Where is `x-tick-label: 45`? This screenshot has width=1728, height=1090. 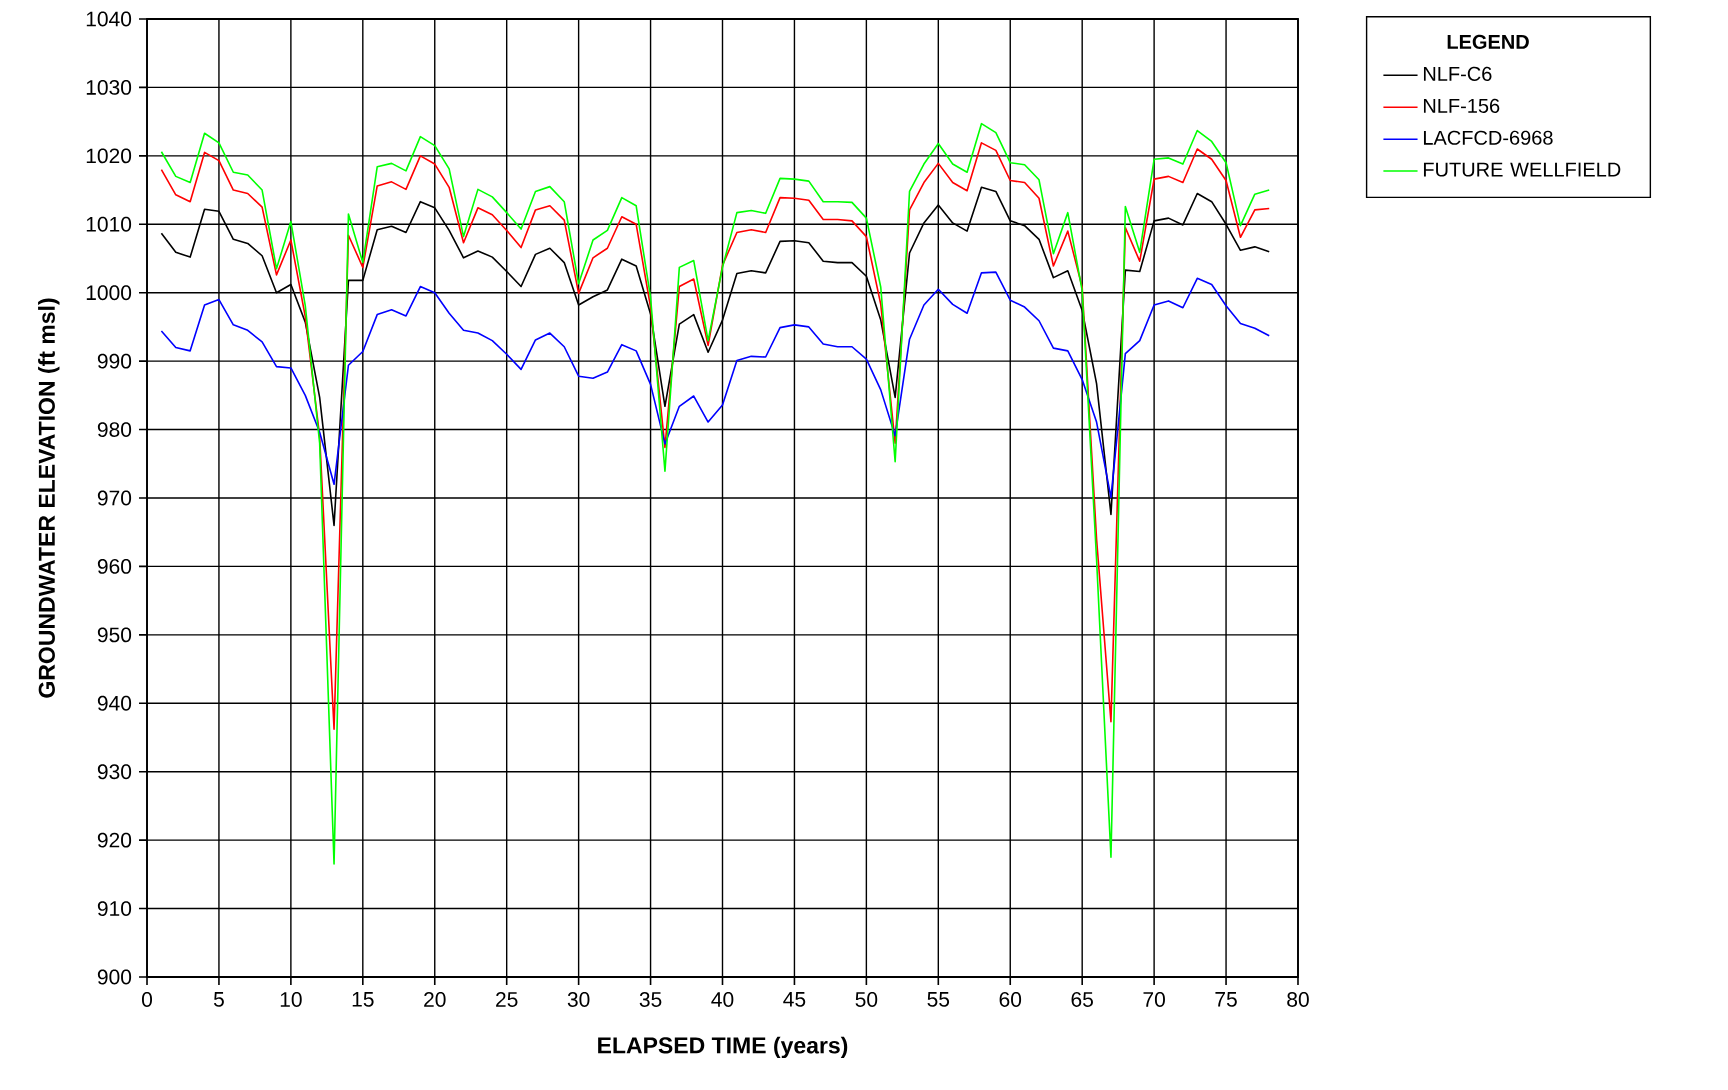 x-tick-label: 45 is located at coordinates (794, 999).